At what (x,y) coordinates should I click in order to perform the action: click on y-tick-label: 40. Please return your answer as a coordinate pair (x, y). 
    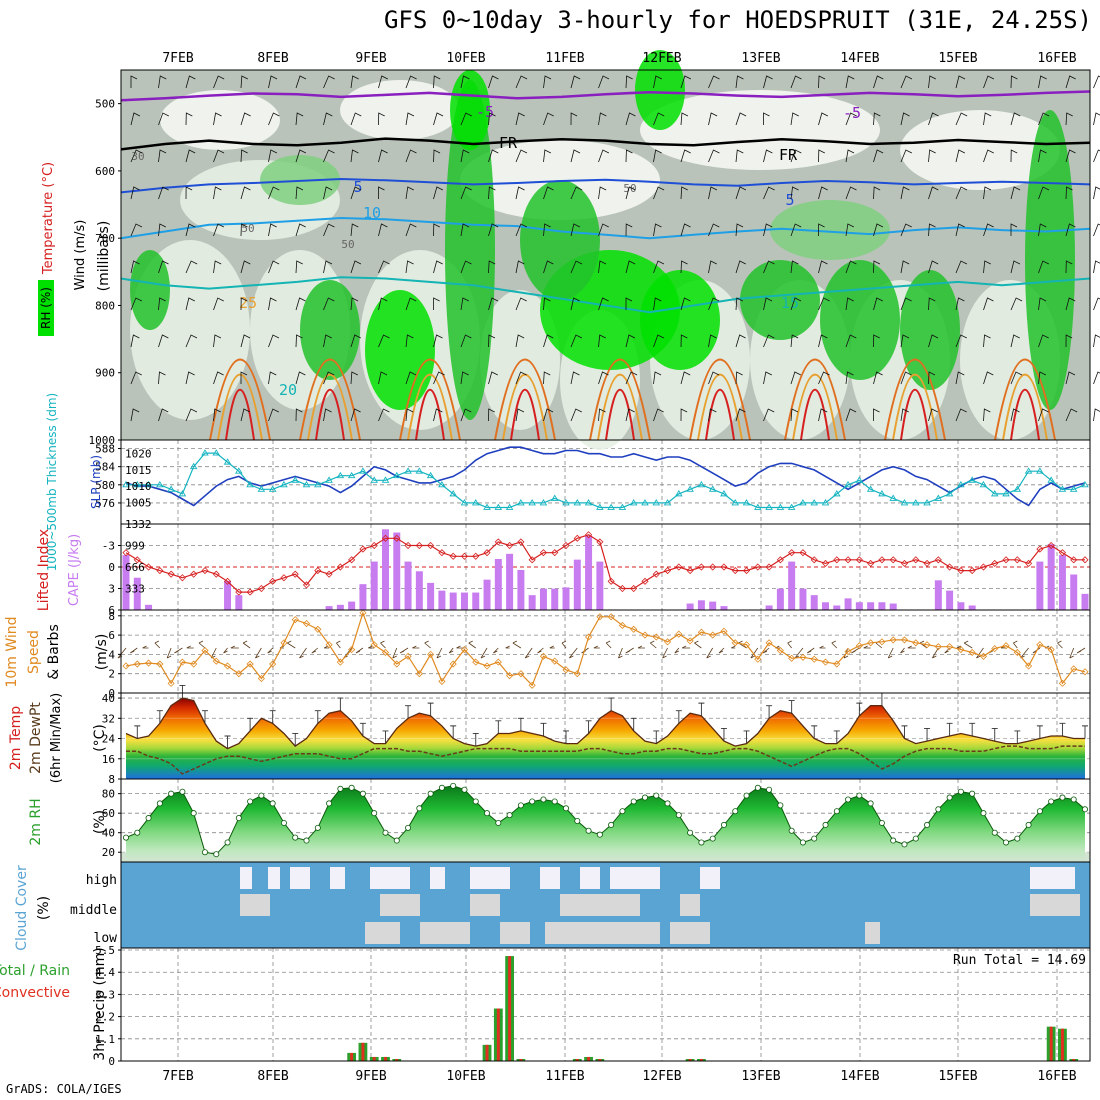
    Looking at the image, I should click on (108, 833).